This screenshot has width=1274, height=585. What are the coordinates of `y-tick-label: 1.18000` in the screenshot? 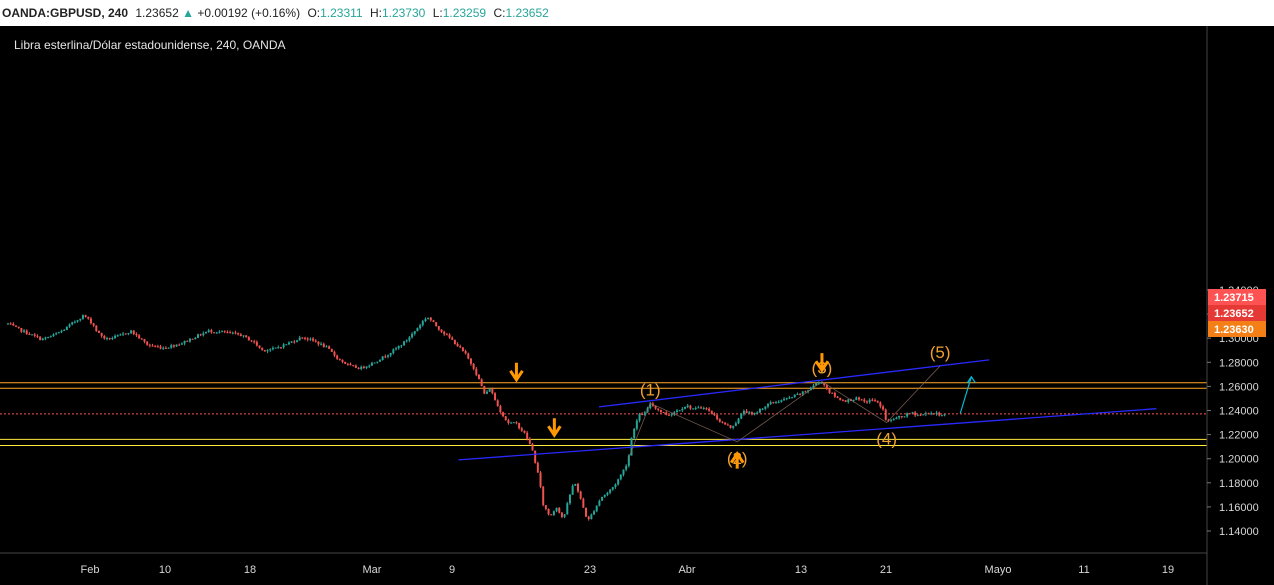 It's located at (1239, 484).